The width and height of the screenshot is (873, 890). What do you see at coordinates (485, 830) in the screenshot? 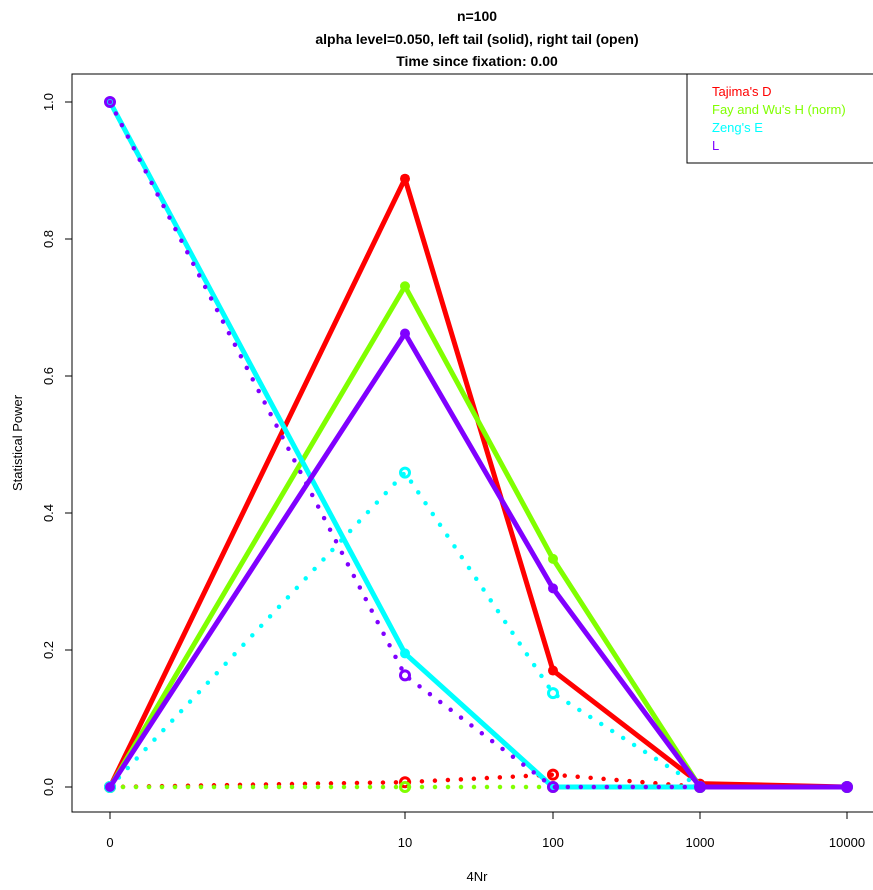
I see `x-axis: 0 10 100 1000 10000` at bounding box center [485, 830].